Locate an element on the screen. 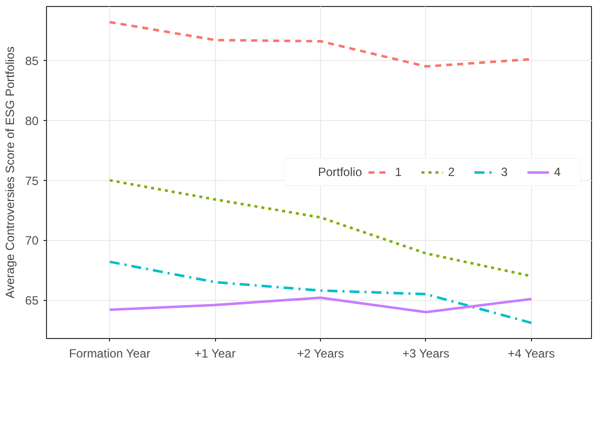  x-tick-label: Formation Year is located at coordinates (109, 353).